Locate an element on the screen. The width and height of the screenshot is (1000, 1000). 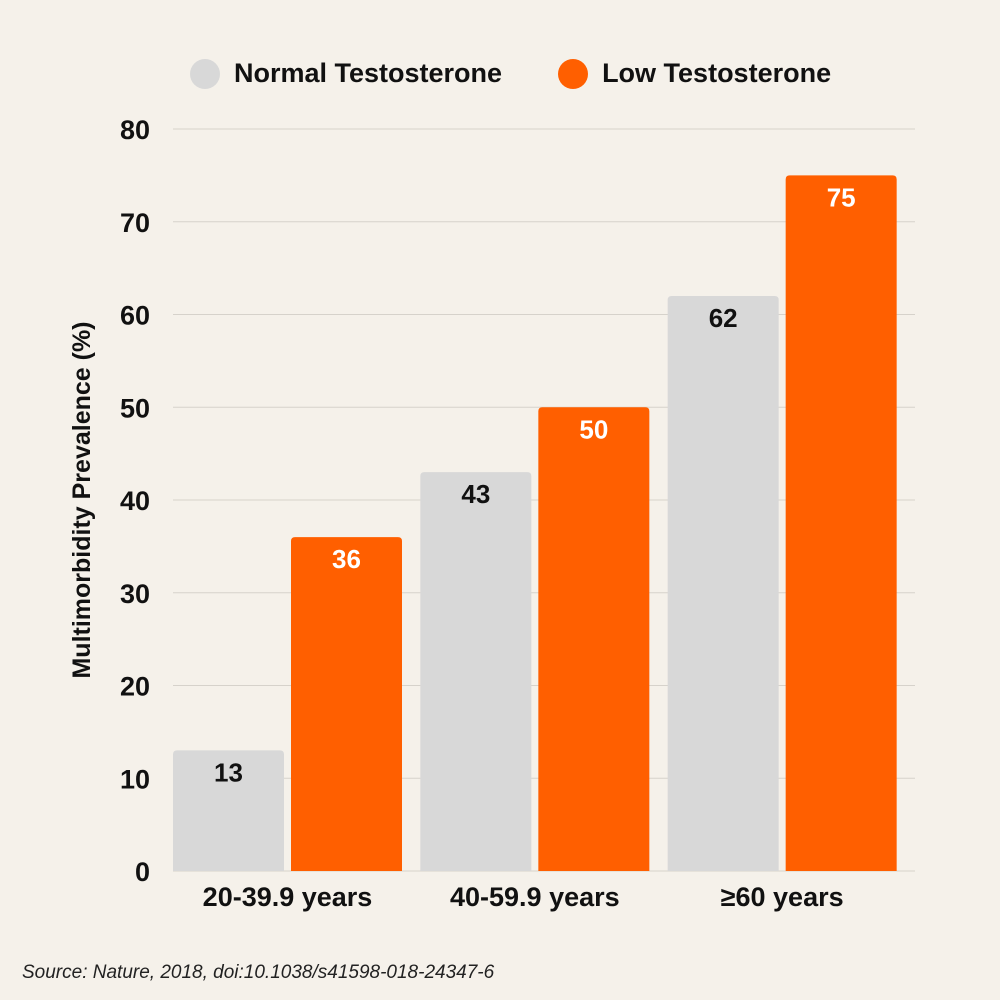
chart-legend: Normal Testosterone Low Testosterone is located at coordinates (510, 73).